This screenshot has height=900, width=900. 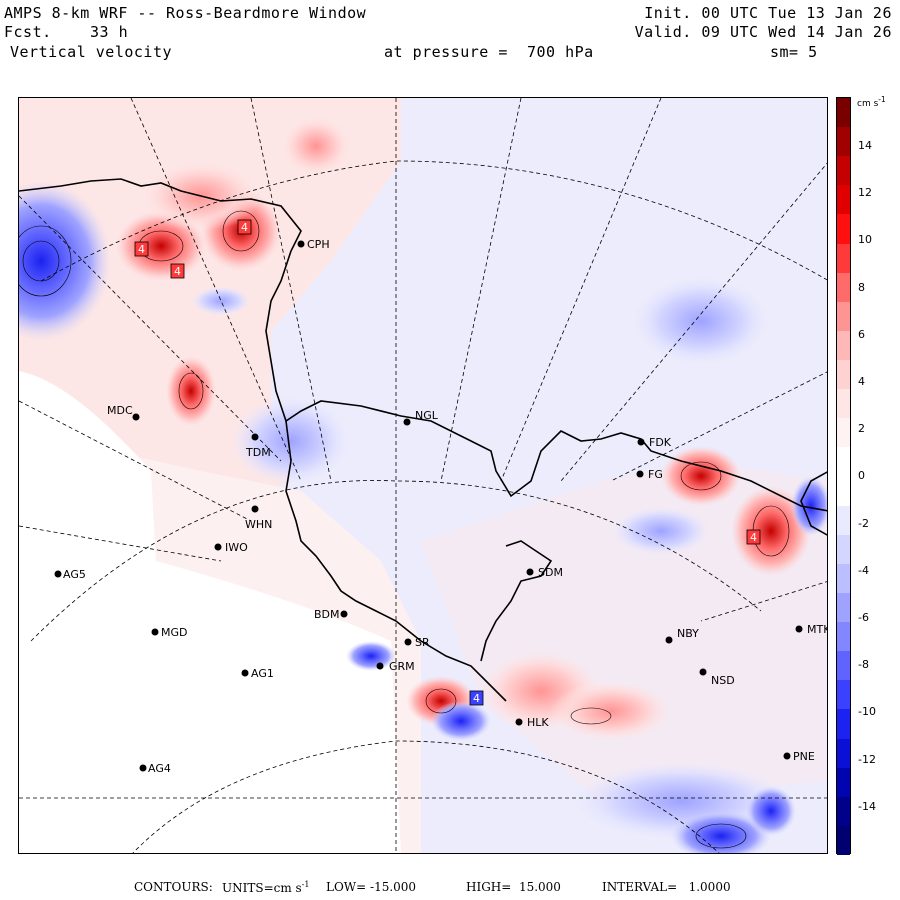 What do you see at coordinates (143, 768) in the screenshot?
I see `station-dot-ag4` at bounding box center [143, 768].